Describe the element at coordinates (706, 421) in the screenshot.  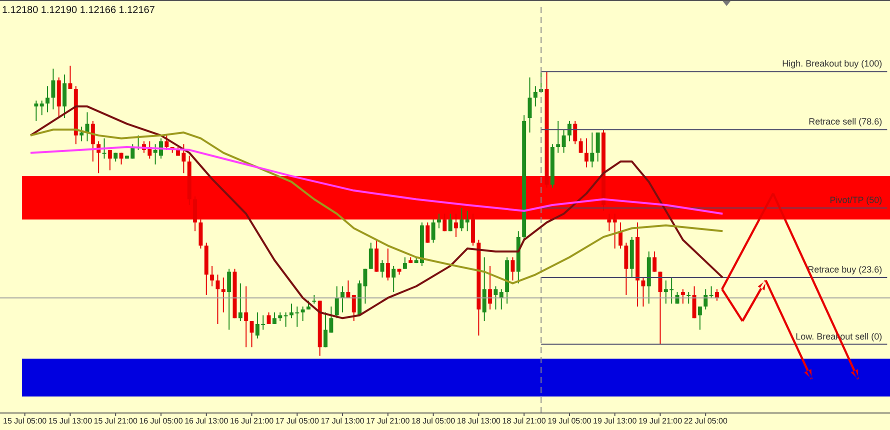
I see `x-tick-label: 22 Jul 05:00` at that location.